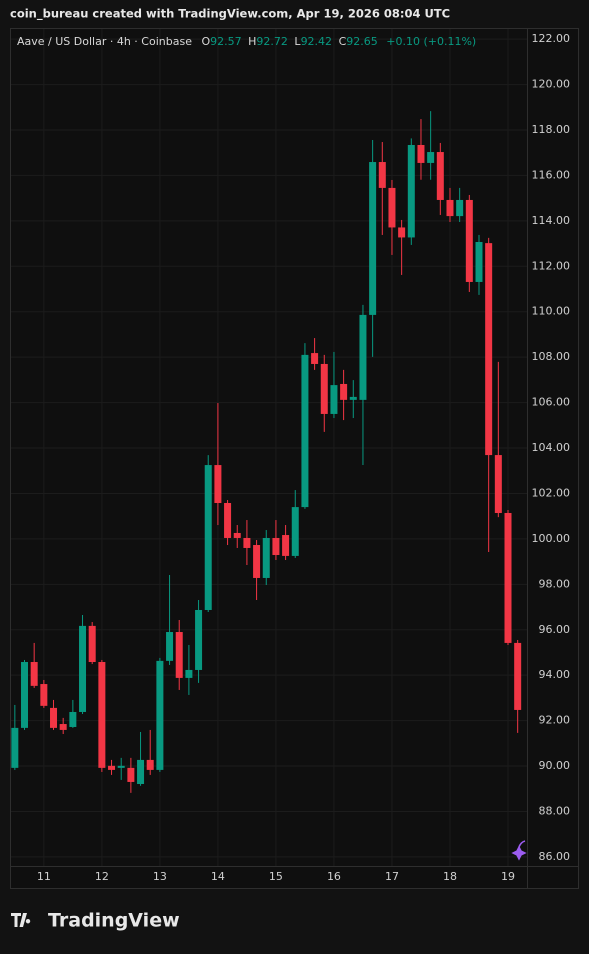  What do you see at coordinates (21, 920) in the screenshot?
I see `logo-mark` at bounding box center [21, 920].